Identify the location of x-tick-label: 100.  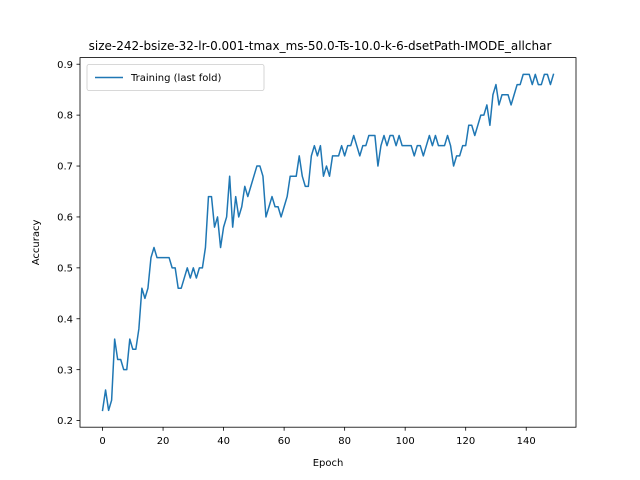
(405, 441).